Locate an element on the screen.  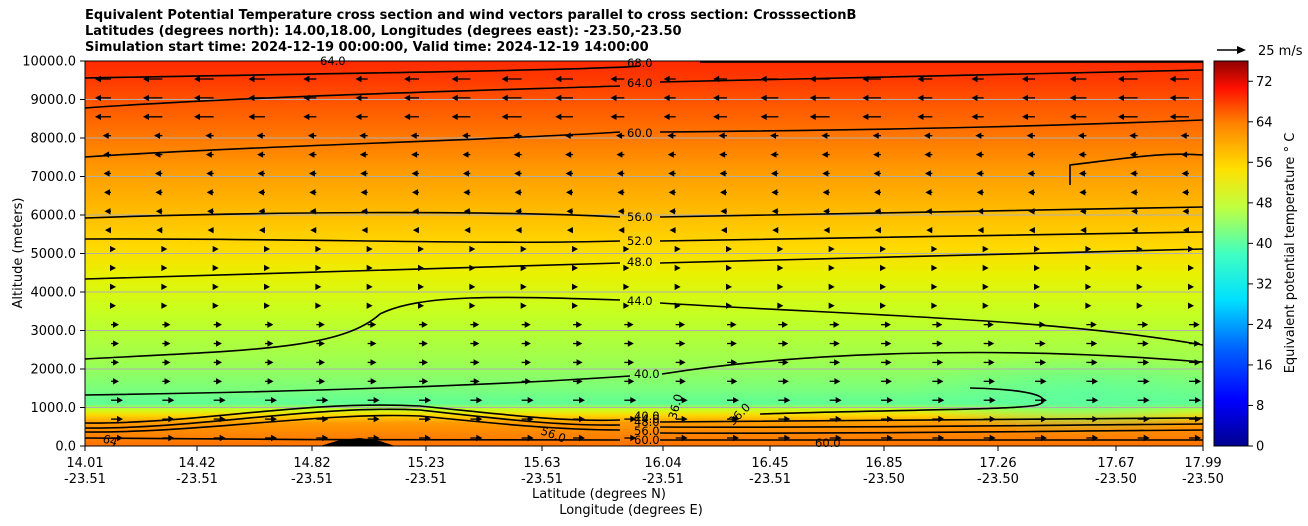
contour-label: 64 is located at coordinates (110, 441).